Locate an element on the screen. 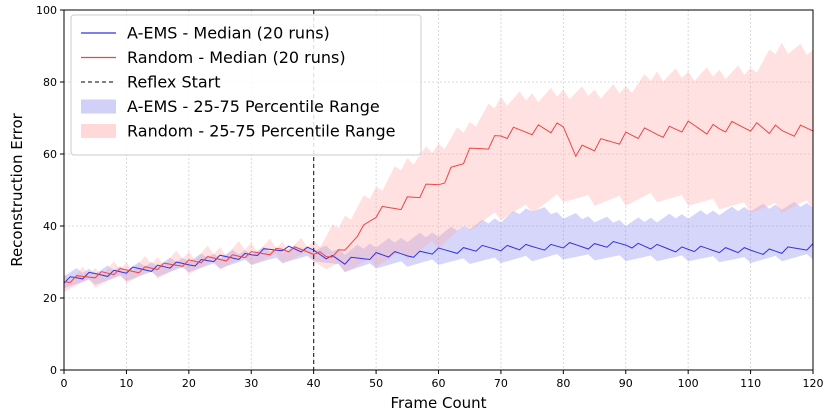 The width and height of the screenshot is (825, 414). y-tick-label: 60 is located at coordinates (50, 154).